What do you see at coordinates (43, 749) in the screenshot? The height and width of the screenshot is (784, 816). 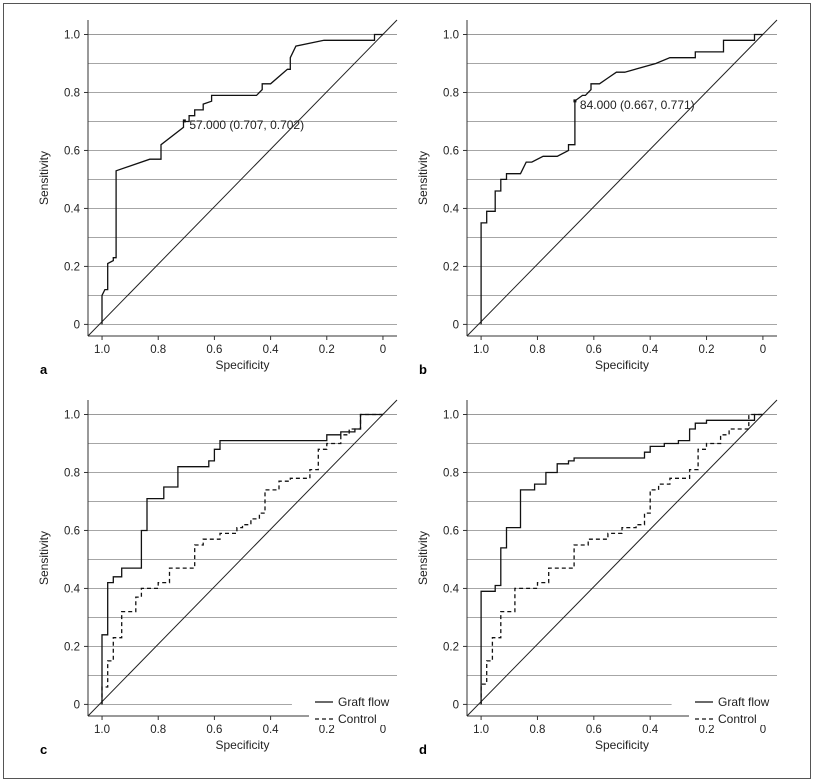 I see `panel-label: c` at bounding box center [43, 749].